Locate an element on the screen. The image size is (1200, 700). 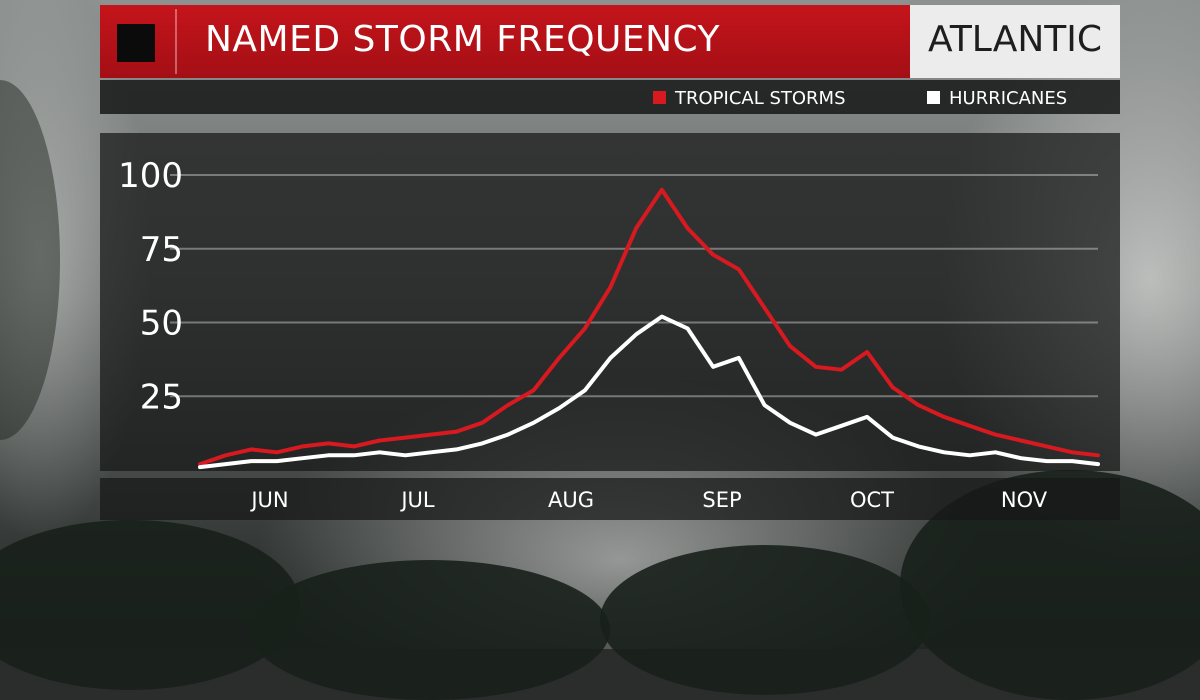
x-tick-label: JUL is located at coordinates (417, 500).